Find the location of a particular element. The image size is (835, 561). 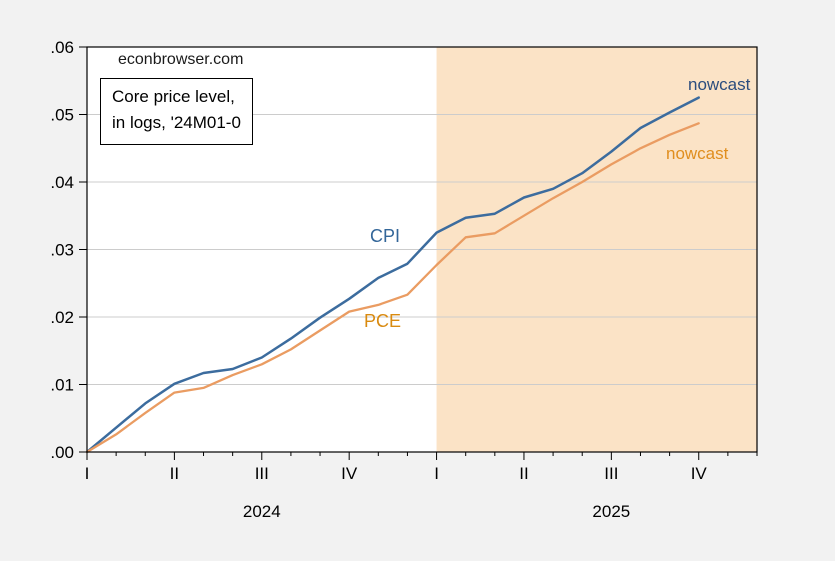

chart-title-line1: Core price level, is located at coordinates (173, 96).